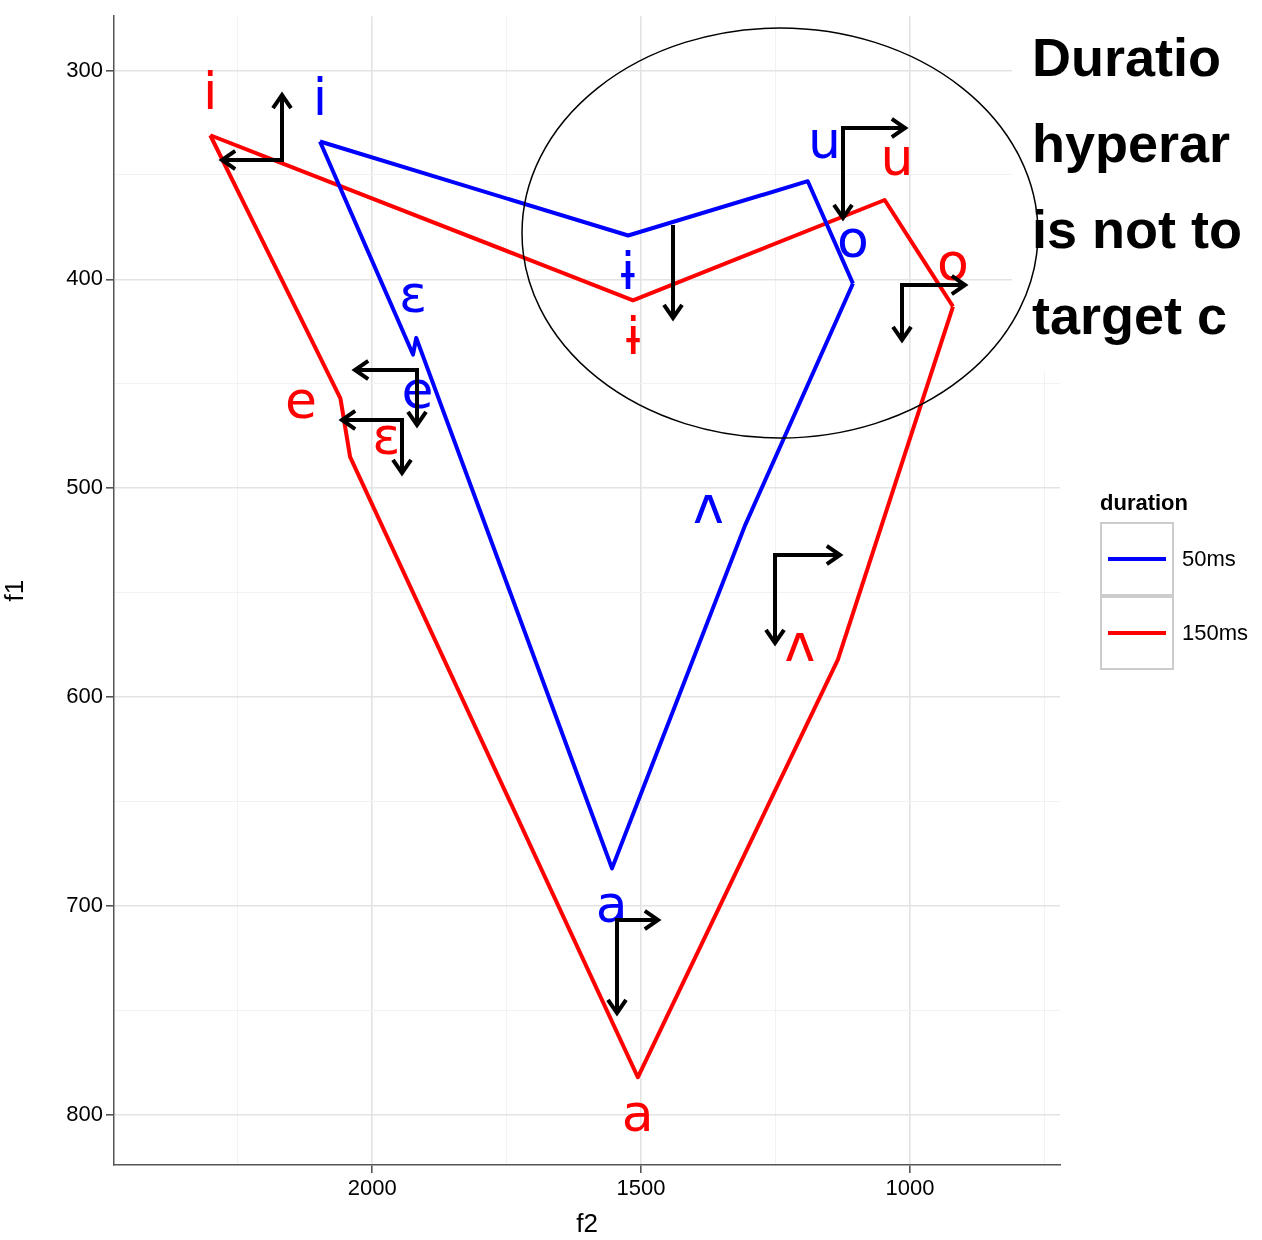 This screenshot has width=1262, height=1240. I want to click on y-tick-label: 500, so click(84, 487).